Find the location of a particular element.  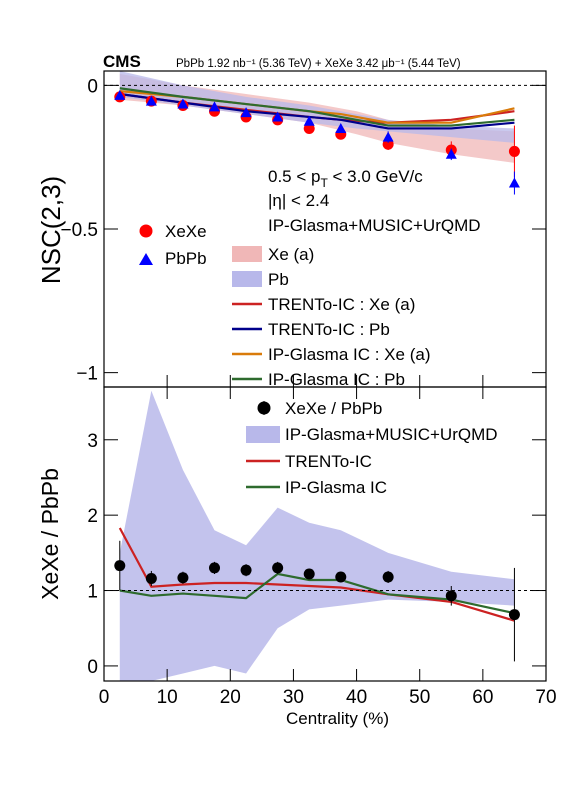

xexe-point is located at coordinates (514, 151).